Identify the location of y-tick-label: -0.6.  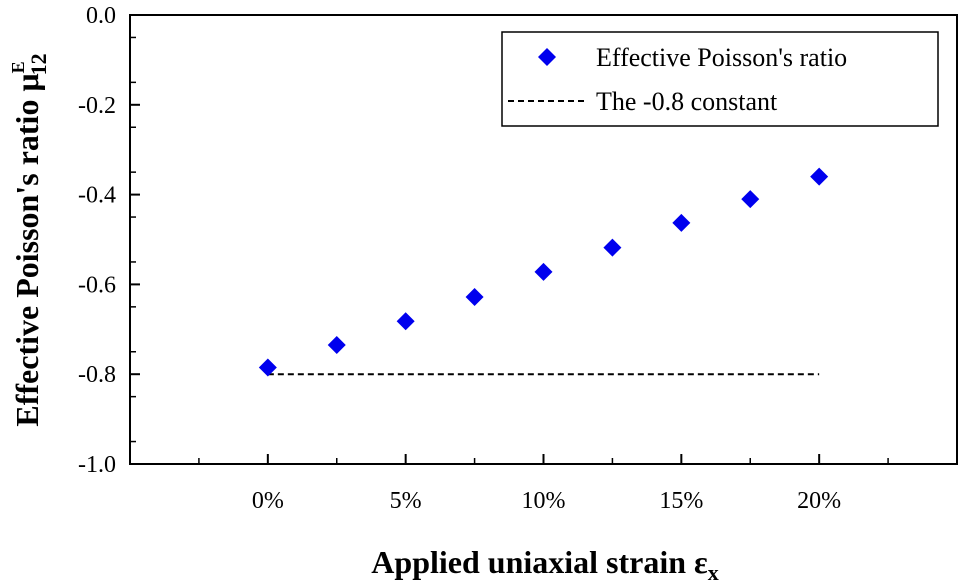
(97, 285).